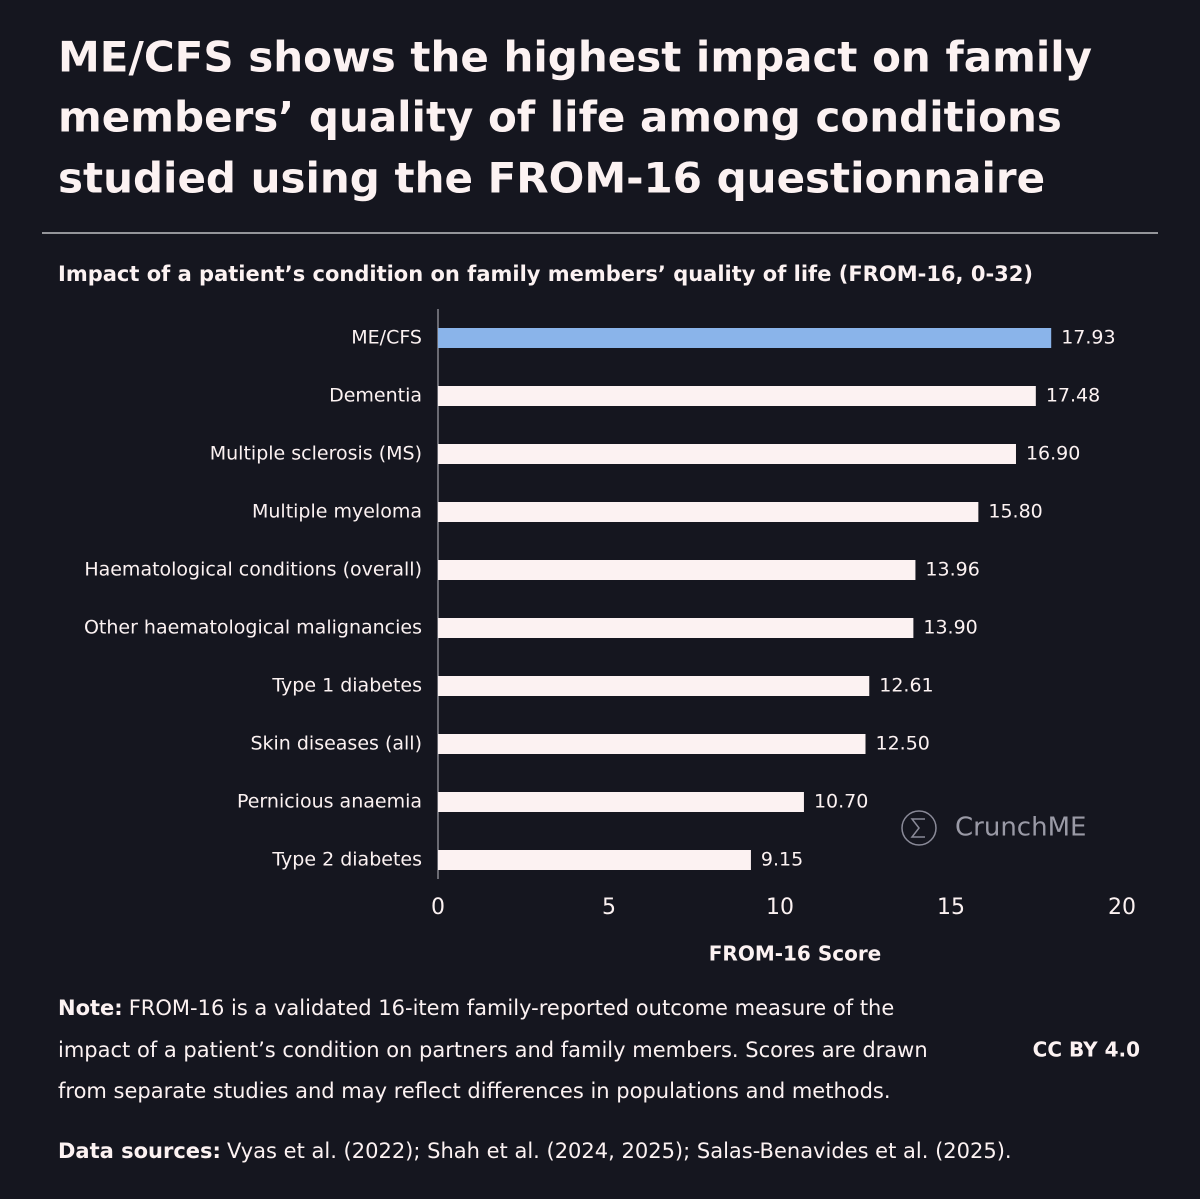 This screenshot has height=1199, width=1200. Describe the element at coordinates (1053, 454) in the screenshot. I see `value-label: 16.90` at that location.